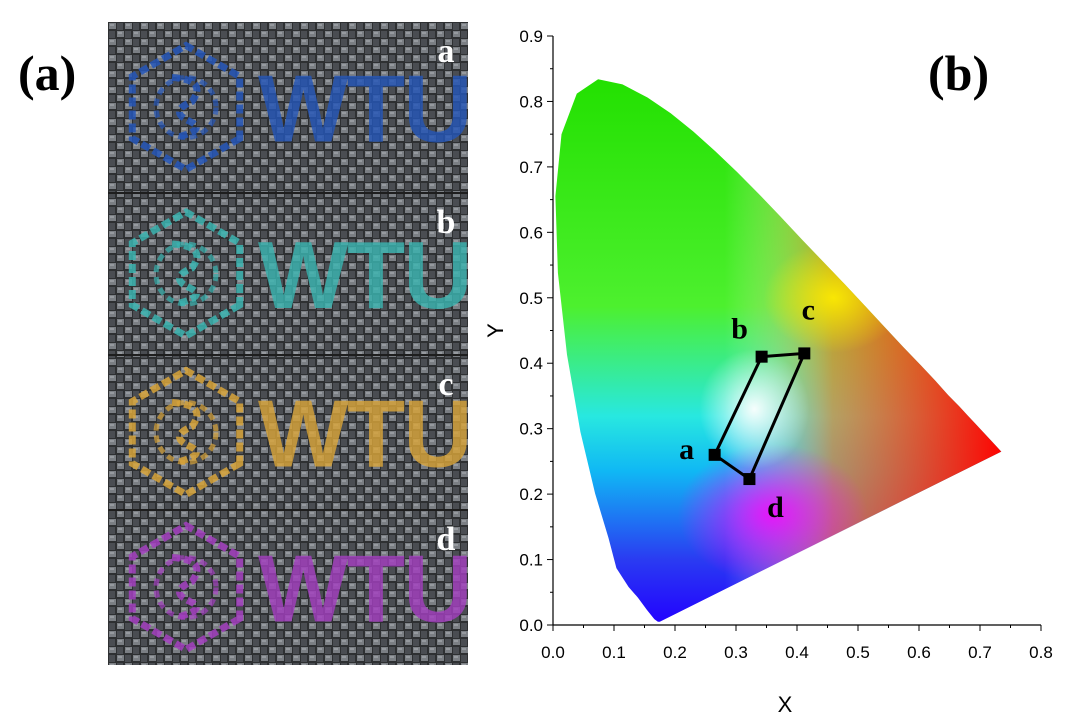 Image resolution: width=1069 pixels, height=717 pixels. I want to click on y-tick-label: 0.6, so click(531, 232).